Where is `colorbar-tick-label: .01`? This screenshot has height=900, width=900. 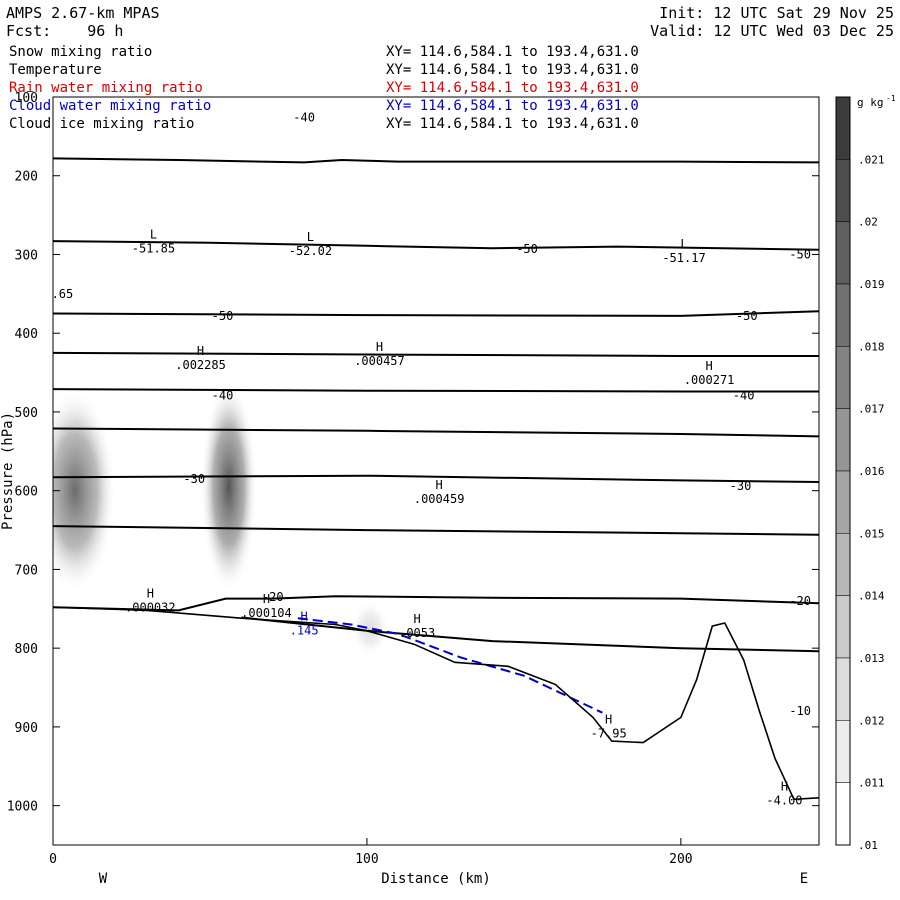 colorbar-tick-label: .01 is located at coordinates (868, 845).